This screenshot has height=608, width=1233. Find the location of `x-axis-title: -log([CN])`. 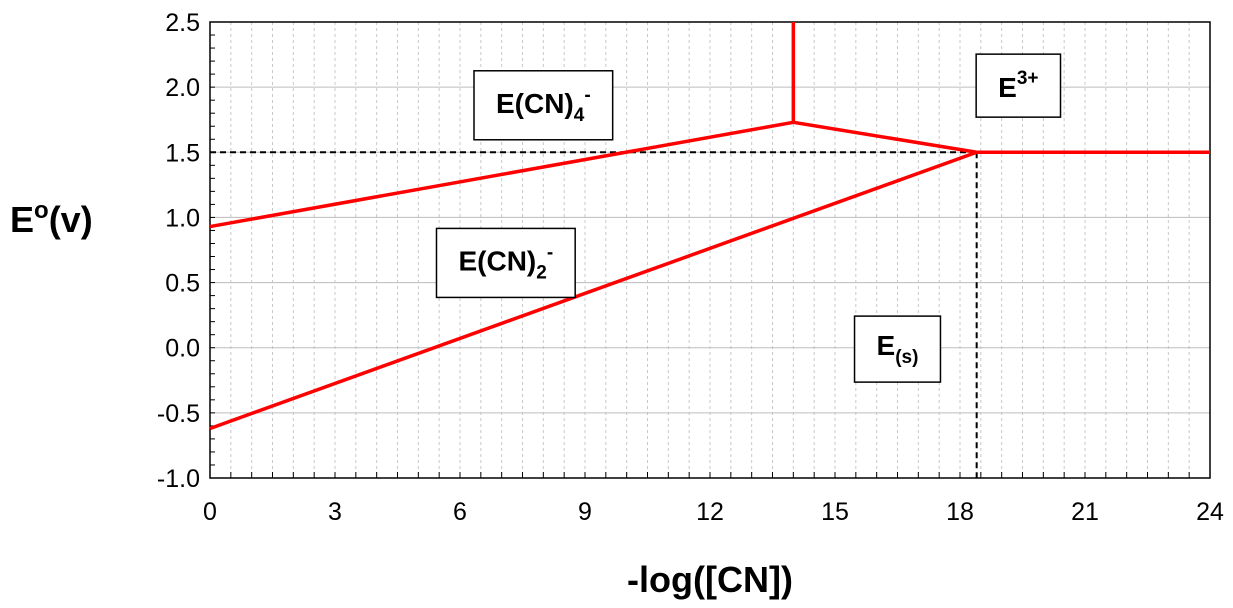

x-axis-title: -log([CN]) is located at coordinates (710, 579).